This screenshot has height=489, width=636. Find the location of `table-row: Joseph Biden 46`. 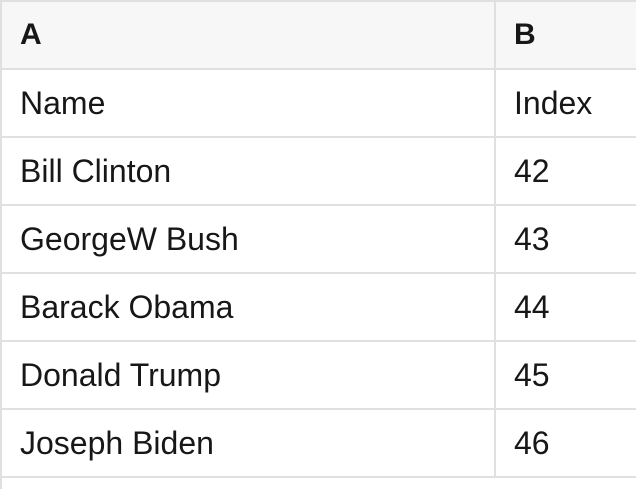

table-row: Joseph Biden 46 is located at coordinates (319, 444).